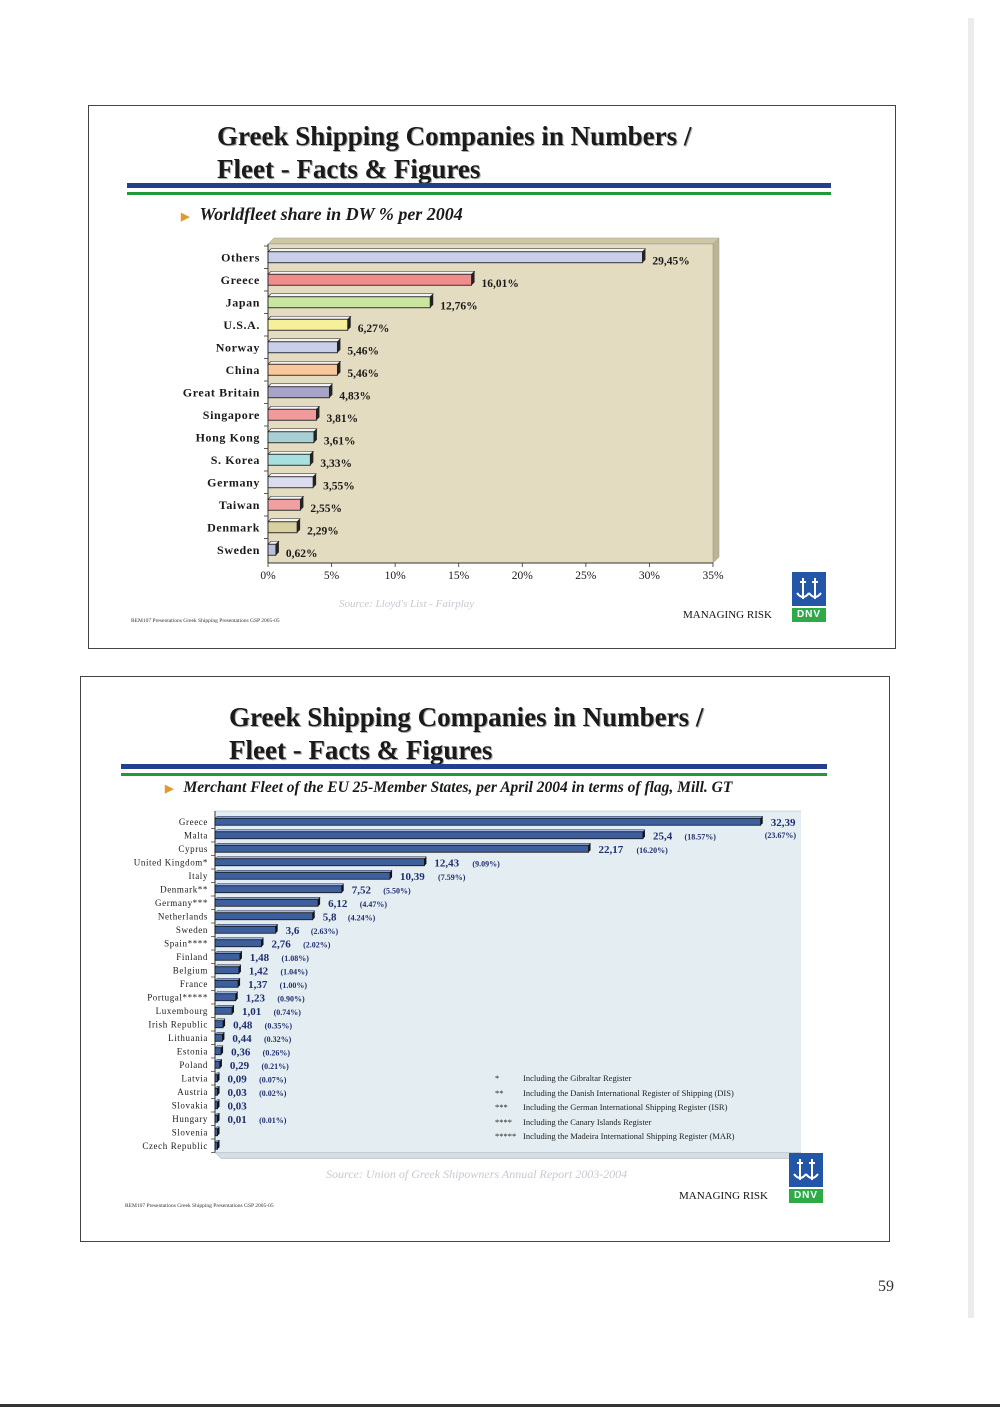 This screenshot has width=1000, height=1414. I want to click on share-label: (0.32%), so click(278, 1039).